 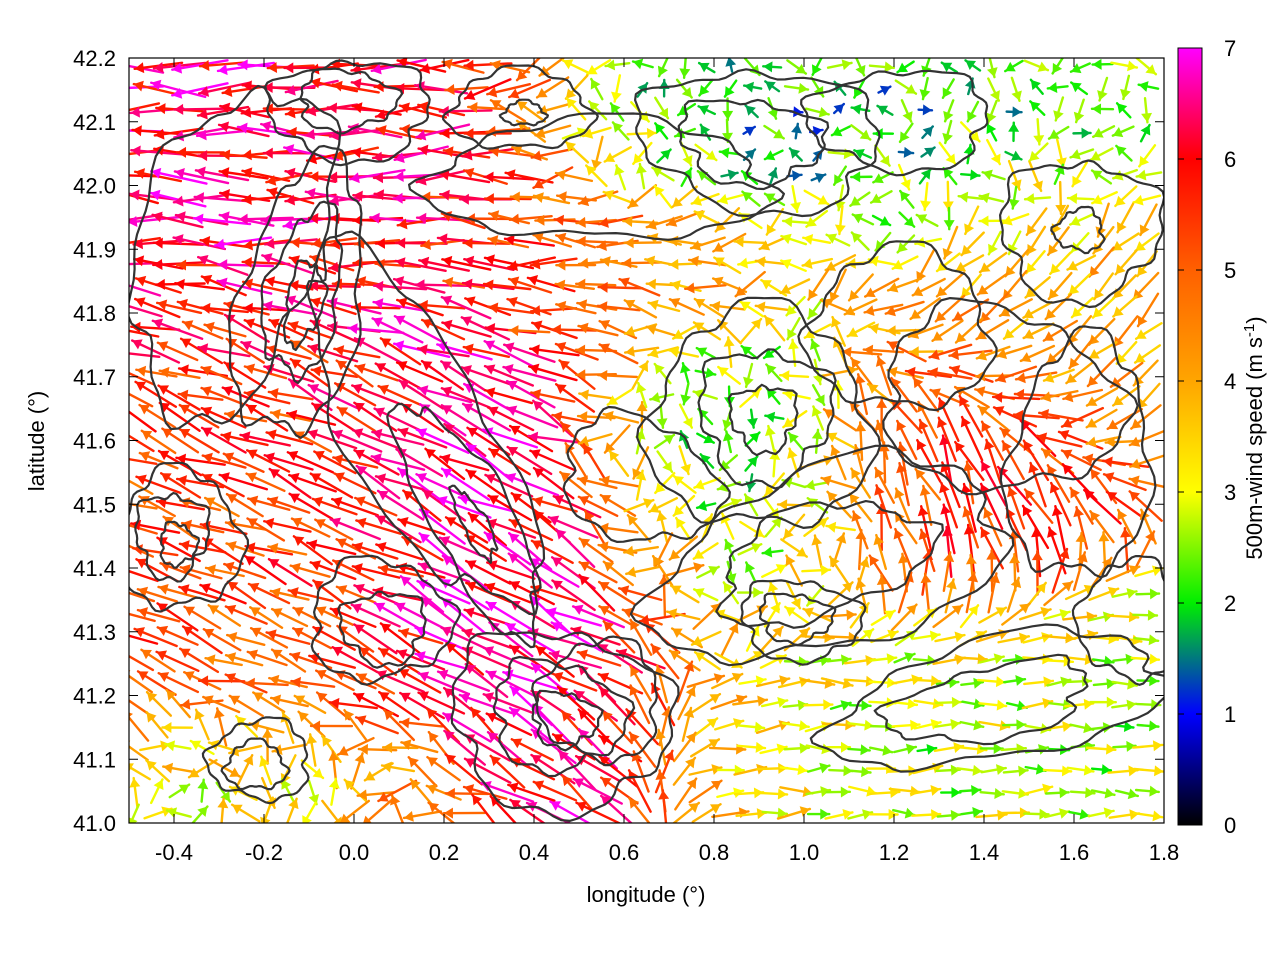 What do you see at coordinates (94, 504) in the screenshot?
I see `y-tick-label: 41.5` at bounding box center [94, 504].